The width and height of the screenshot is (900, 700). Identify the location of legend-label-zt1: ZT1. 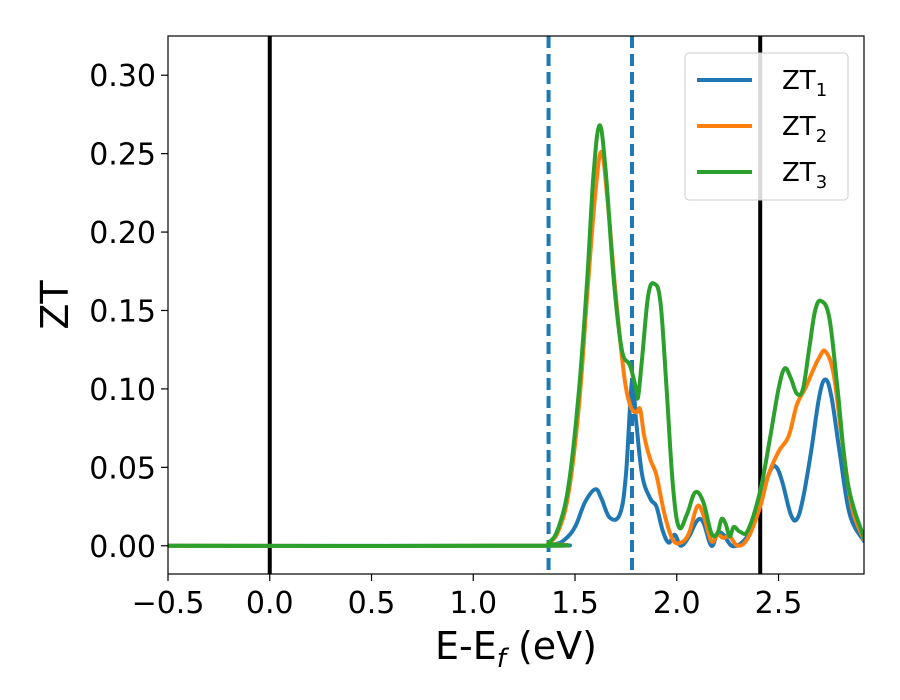
(804, 83).